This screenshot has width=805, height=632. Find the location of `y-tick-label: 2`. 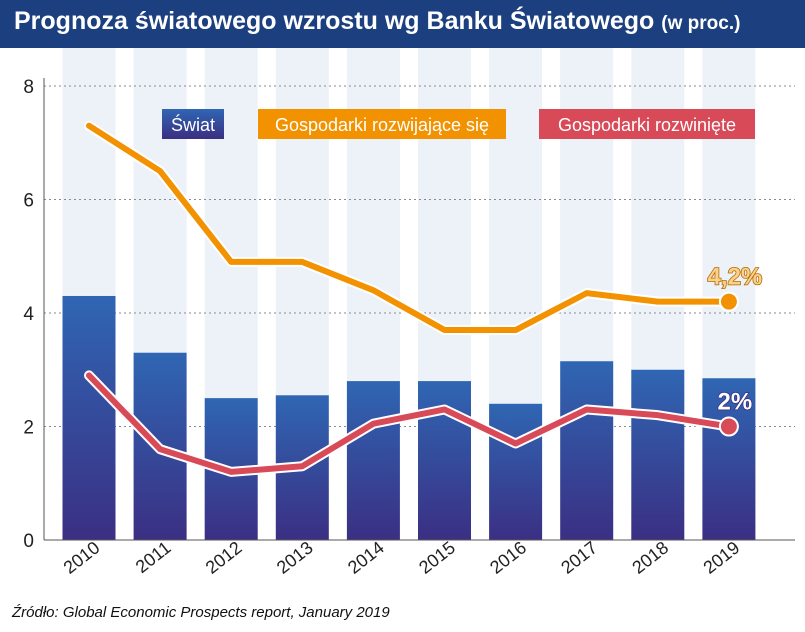

y-tick-label: 2 is located at coordinates (28, 428).